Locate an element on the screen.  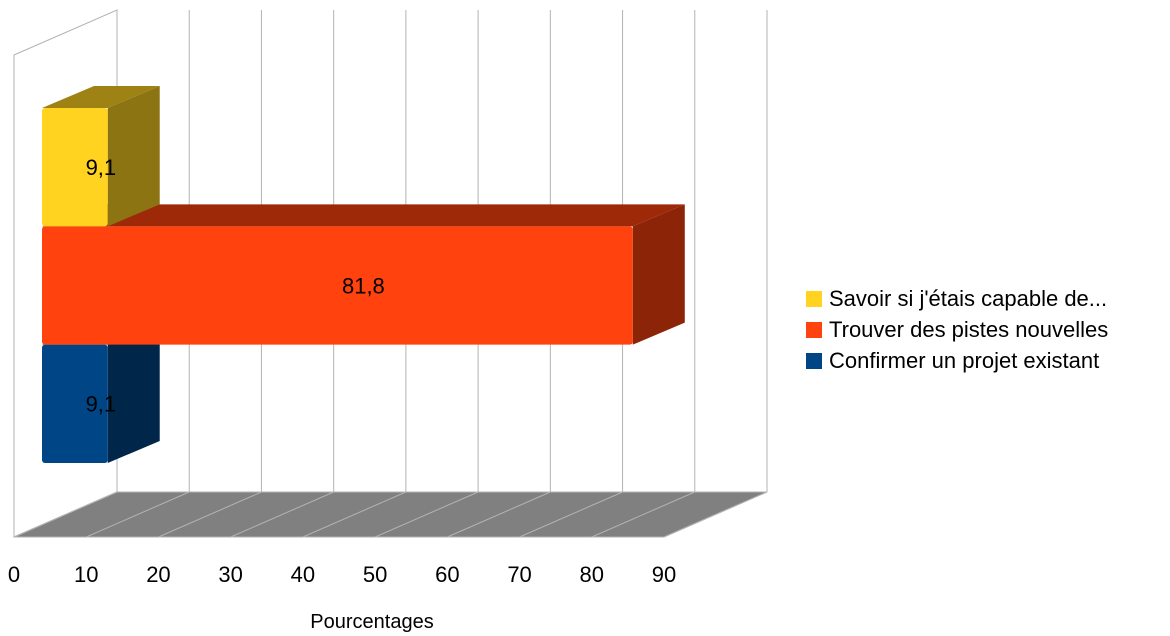
x-tick-label: 80 is located at coordinates (592, 574).